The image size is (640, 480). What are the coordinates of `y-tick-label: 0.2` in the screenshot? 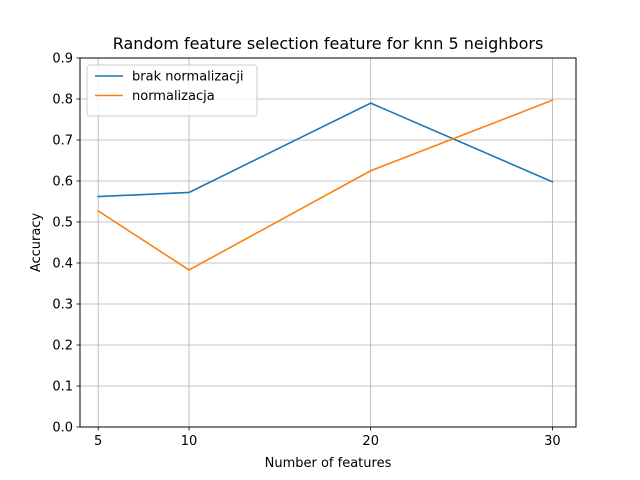 It's located at (62, 346).